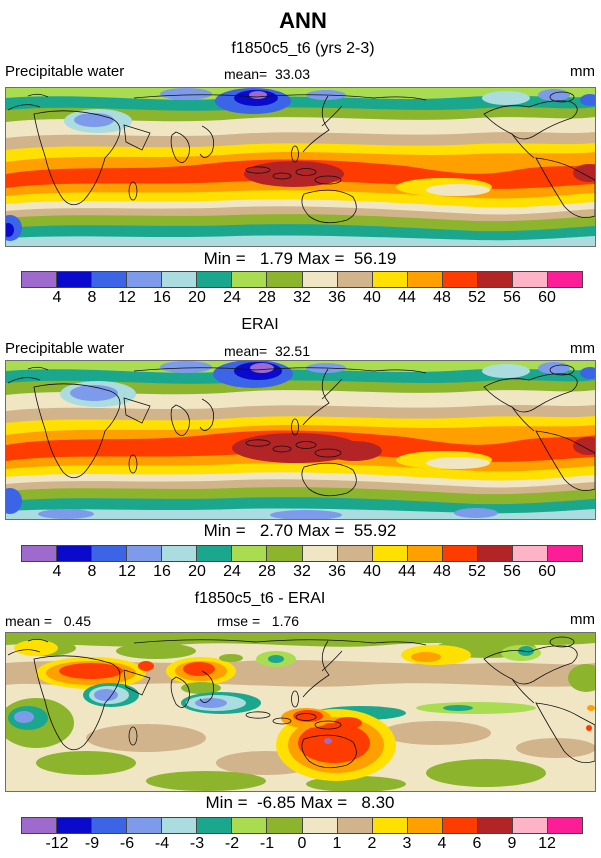 This screenshot has height=858, width=601. I want to click on colorbar-tick-label: -4, so click(162, 843).